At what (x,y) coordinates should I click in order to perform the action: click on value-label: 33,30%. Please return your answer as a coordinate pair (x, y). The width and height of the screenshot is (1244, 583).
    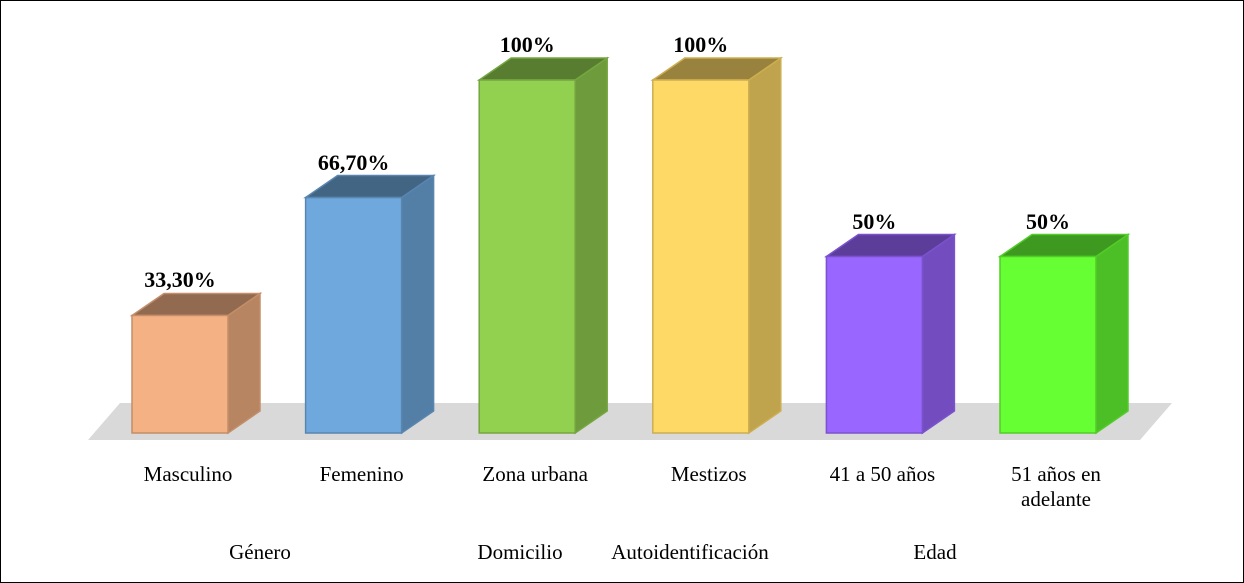
    Looking at the image, I should click on (180, 280).